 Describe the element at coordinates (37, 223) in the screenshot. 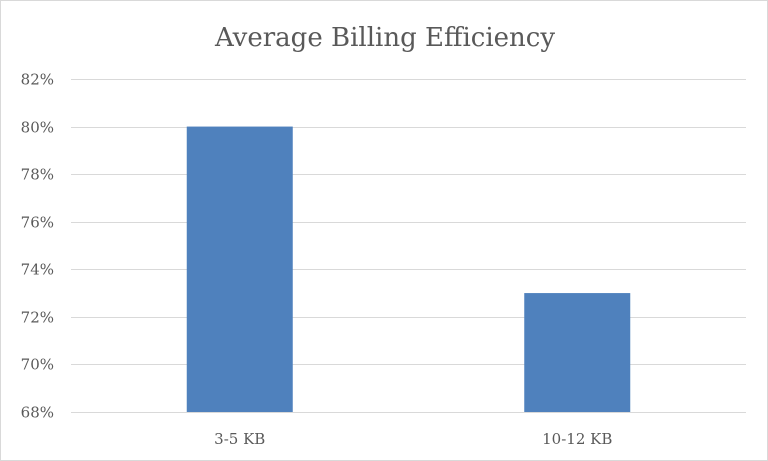

I see `y-tick-label: 76%` at that location.